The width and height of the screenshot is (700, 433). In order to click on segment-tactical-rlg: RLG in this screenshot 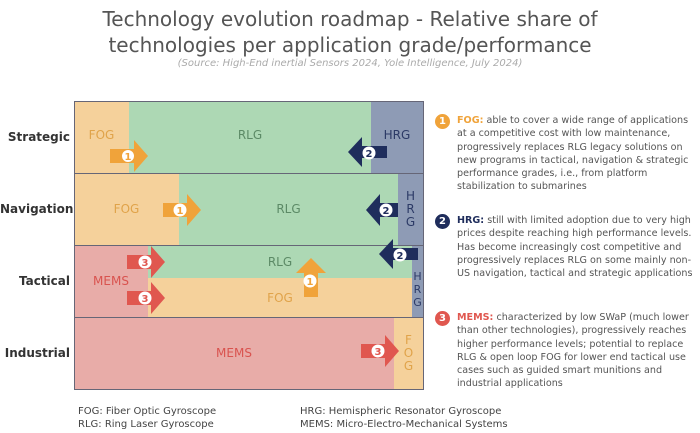, I will do `click(280, 261)`.